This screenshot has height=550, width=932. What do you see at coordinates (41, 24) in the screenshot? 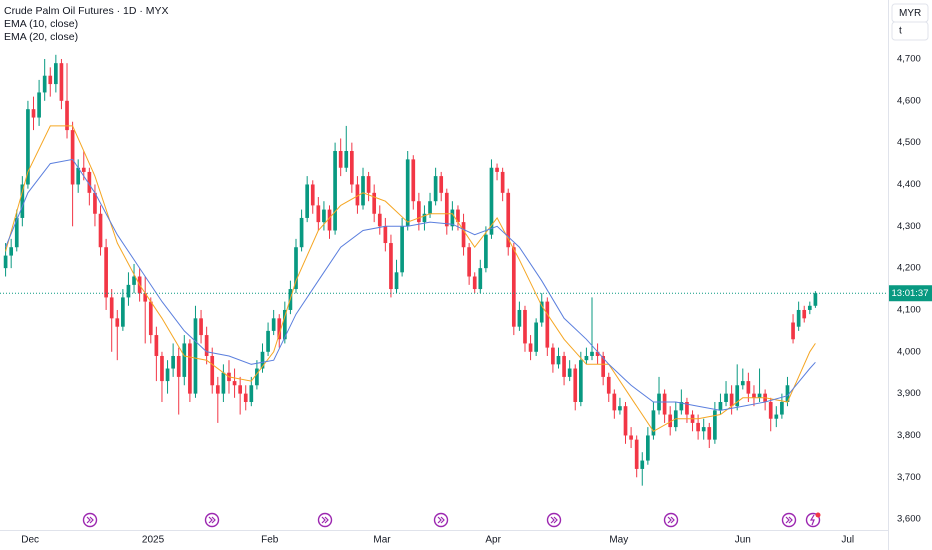
I see `legend-entry: EMA (10, close)` at bounding box center [41, 24].